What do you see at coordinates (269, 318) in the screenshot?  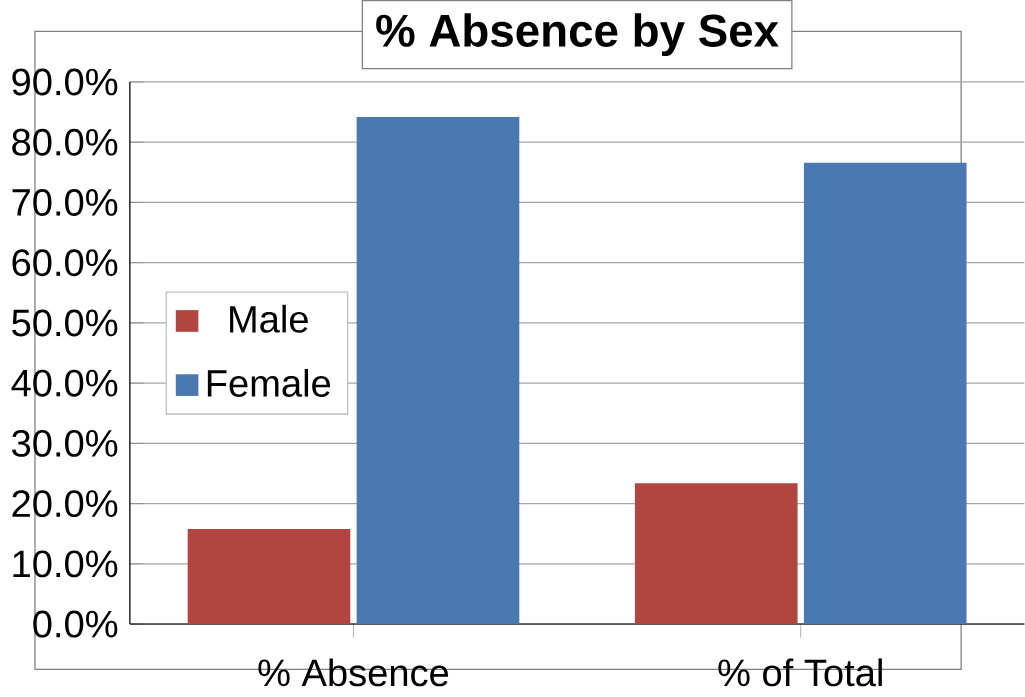 I see `legend-label: Male` at bounding box center [269, 318].